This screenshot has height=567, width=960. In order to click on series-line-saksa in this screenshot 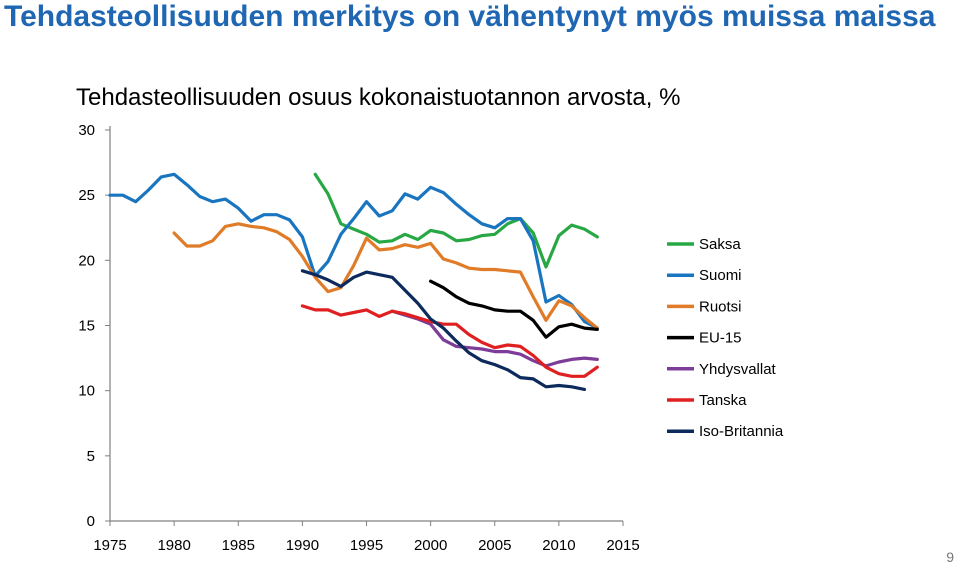, I will do `click(456, 220)`.